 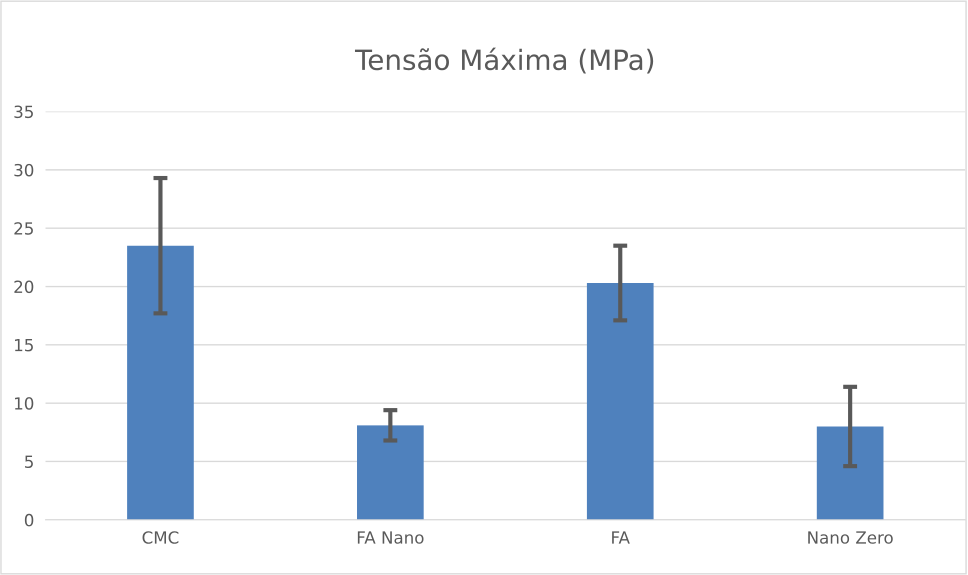 What do you see at coordinates (29, 520) in the screenshot?
I see `y-tick-label: 0` at bounding box center [29, 520].